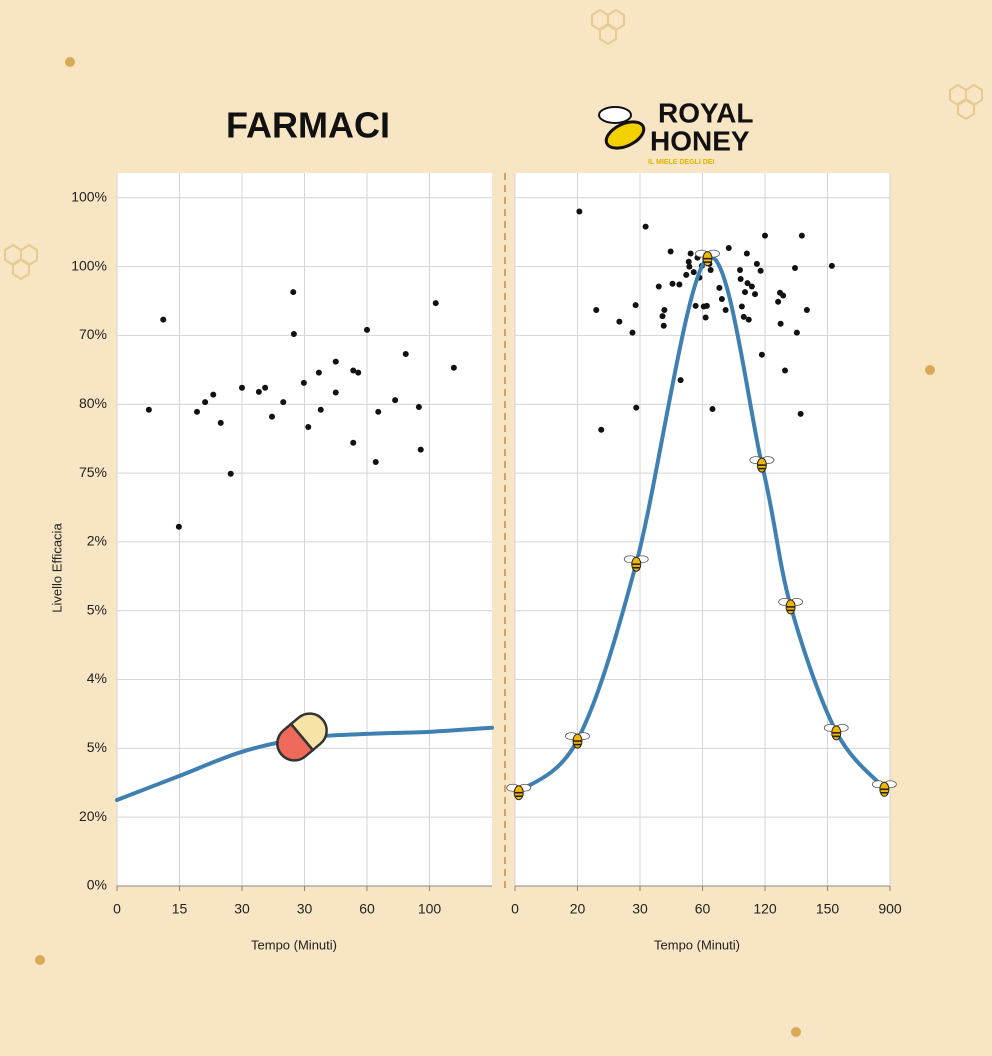  What do you see at coordinates (681, 162) in the screenshot?
I see `logo-tagline: IL MIELE DEGLI DEI` at bounding box center [681, 162].